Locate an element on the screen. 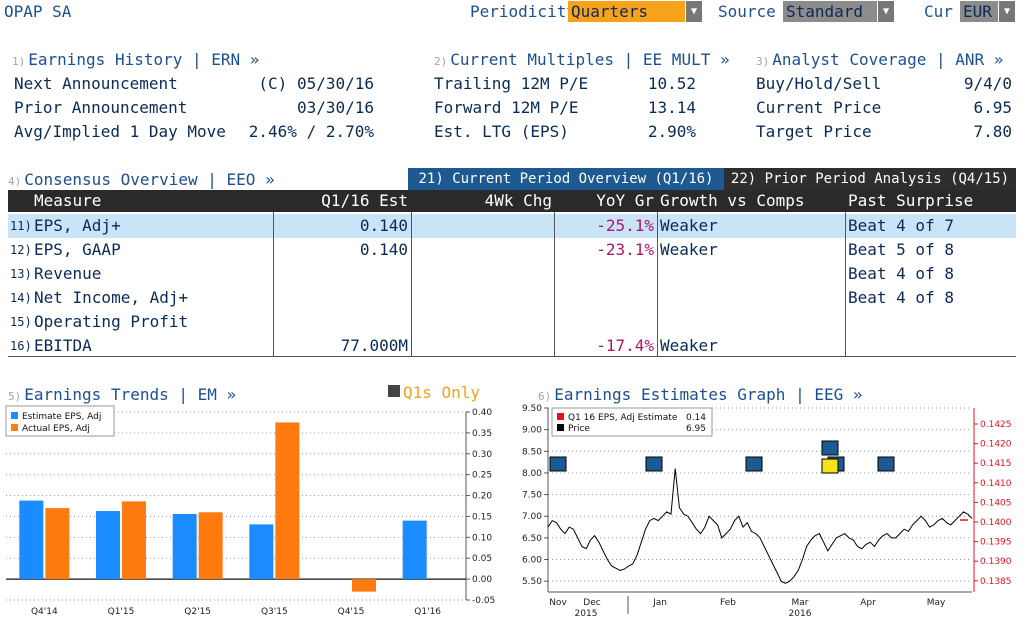 The image size is (1024, 623). table-cell-num: 13) is located at coordinates (21, 274).